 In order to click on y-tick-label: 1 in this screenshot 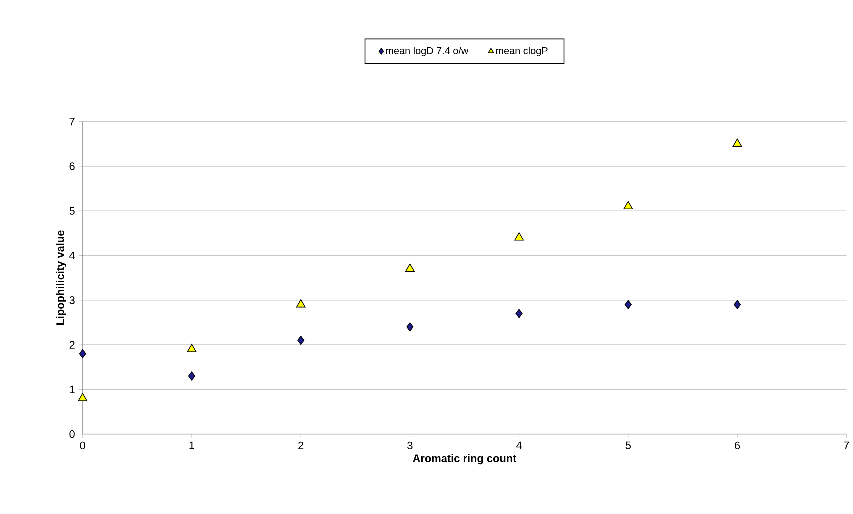, I will do `click(72, 390)`.